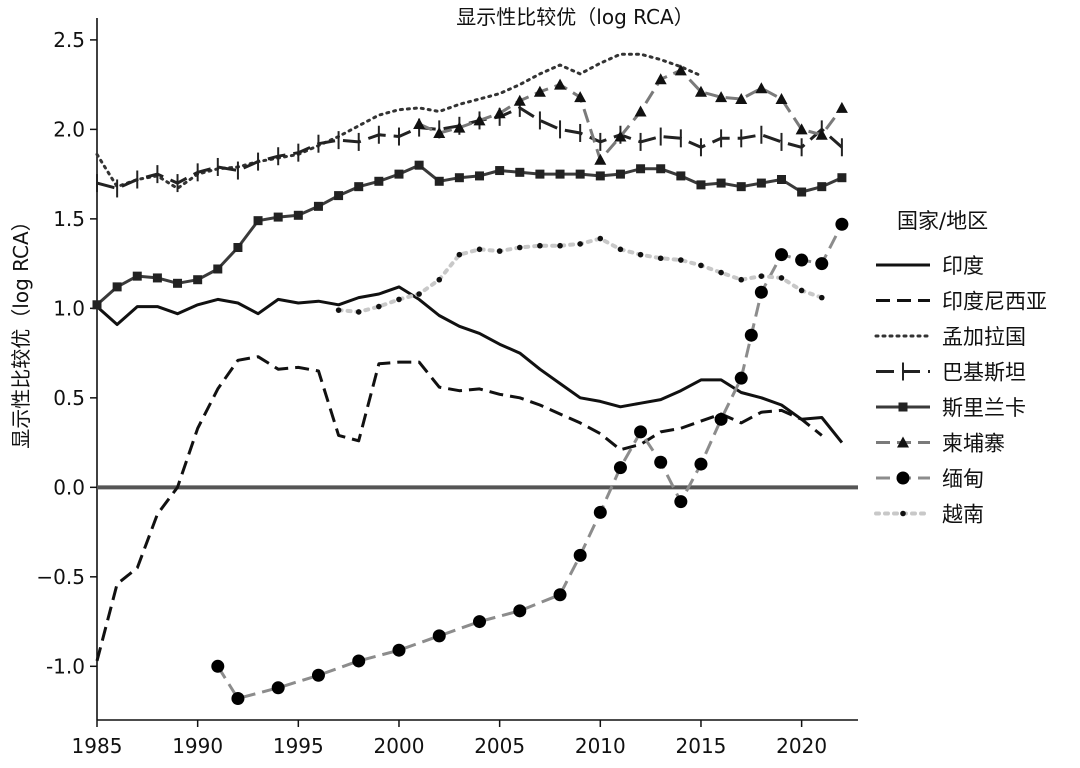 The width and height of the screenshot is (1080, 768). I want to click on legend-item: 斯里兰卡, so click(951, 408).